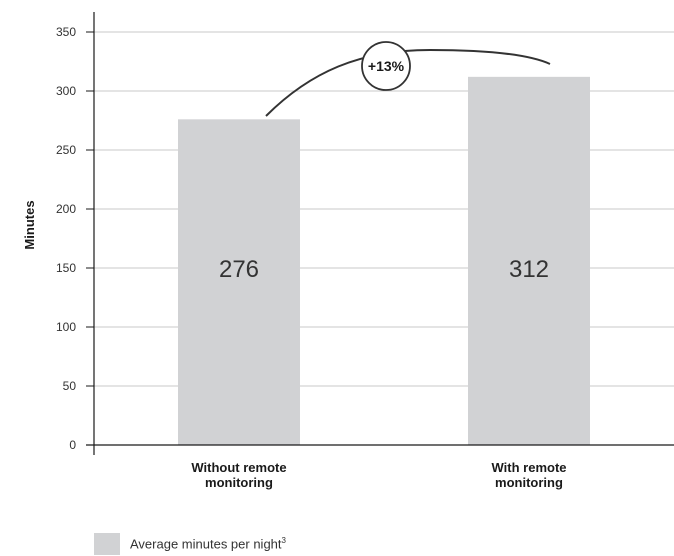  Describe the element at coordinates (283, 541) in the screenshot. I see `legend-footnote: 3` at that location.